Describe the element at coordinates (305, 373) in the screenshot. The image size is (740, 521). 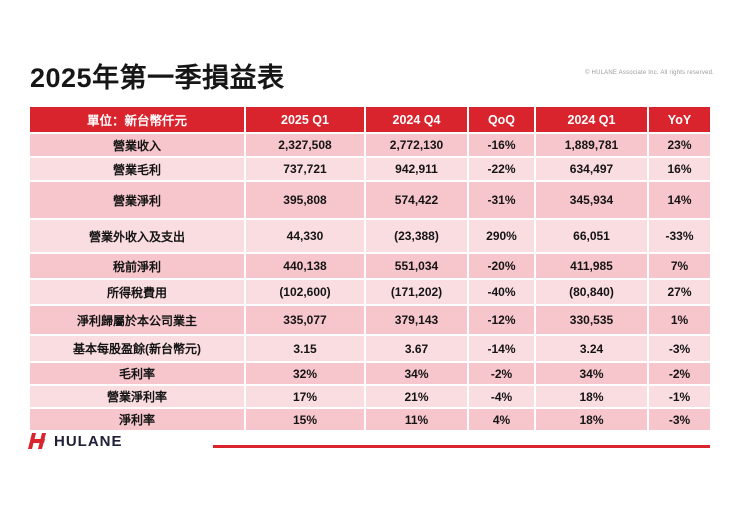
I see `cell-2025q1: 32%` at that location.